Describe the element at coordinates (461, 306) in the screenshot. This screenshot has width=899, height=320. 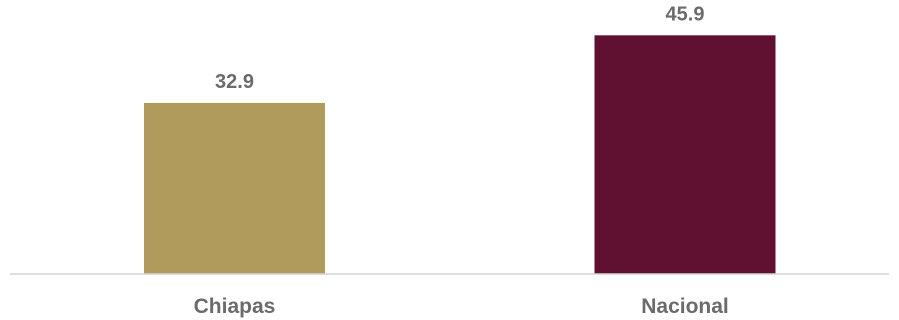
I see `category-labels-group: Chiapas Nacional` at that location.